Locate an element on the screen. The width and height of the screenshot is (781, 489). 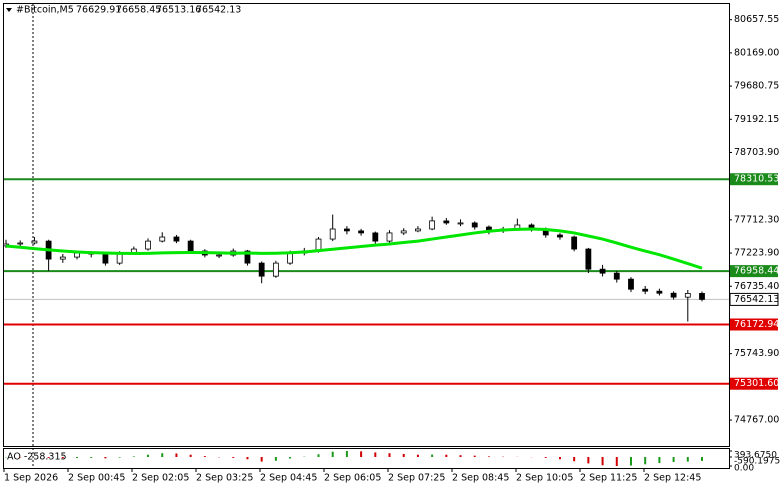
x-tick-label: 1 Sep 2026 is located at coordinates (31, 478).